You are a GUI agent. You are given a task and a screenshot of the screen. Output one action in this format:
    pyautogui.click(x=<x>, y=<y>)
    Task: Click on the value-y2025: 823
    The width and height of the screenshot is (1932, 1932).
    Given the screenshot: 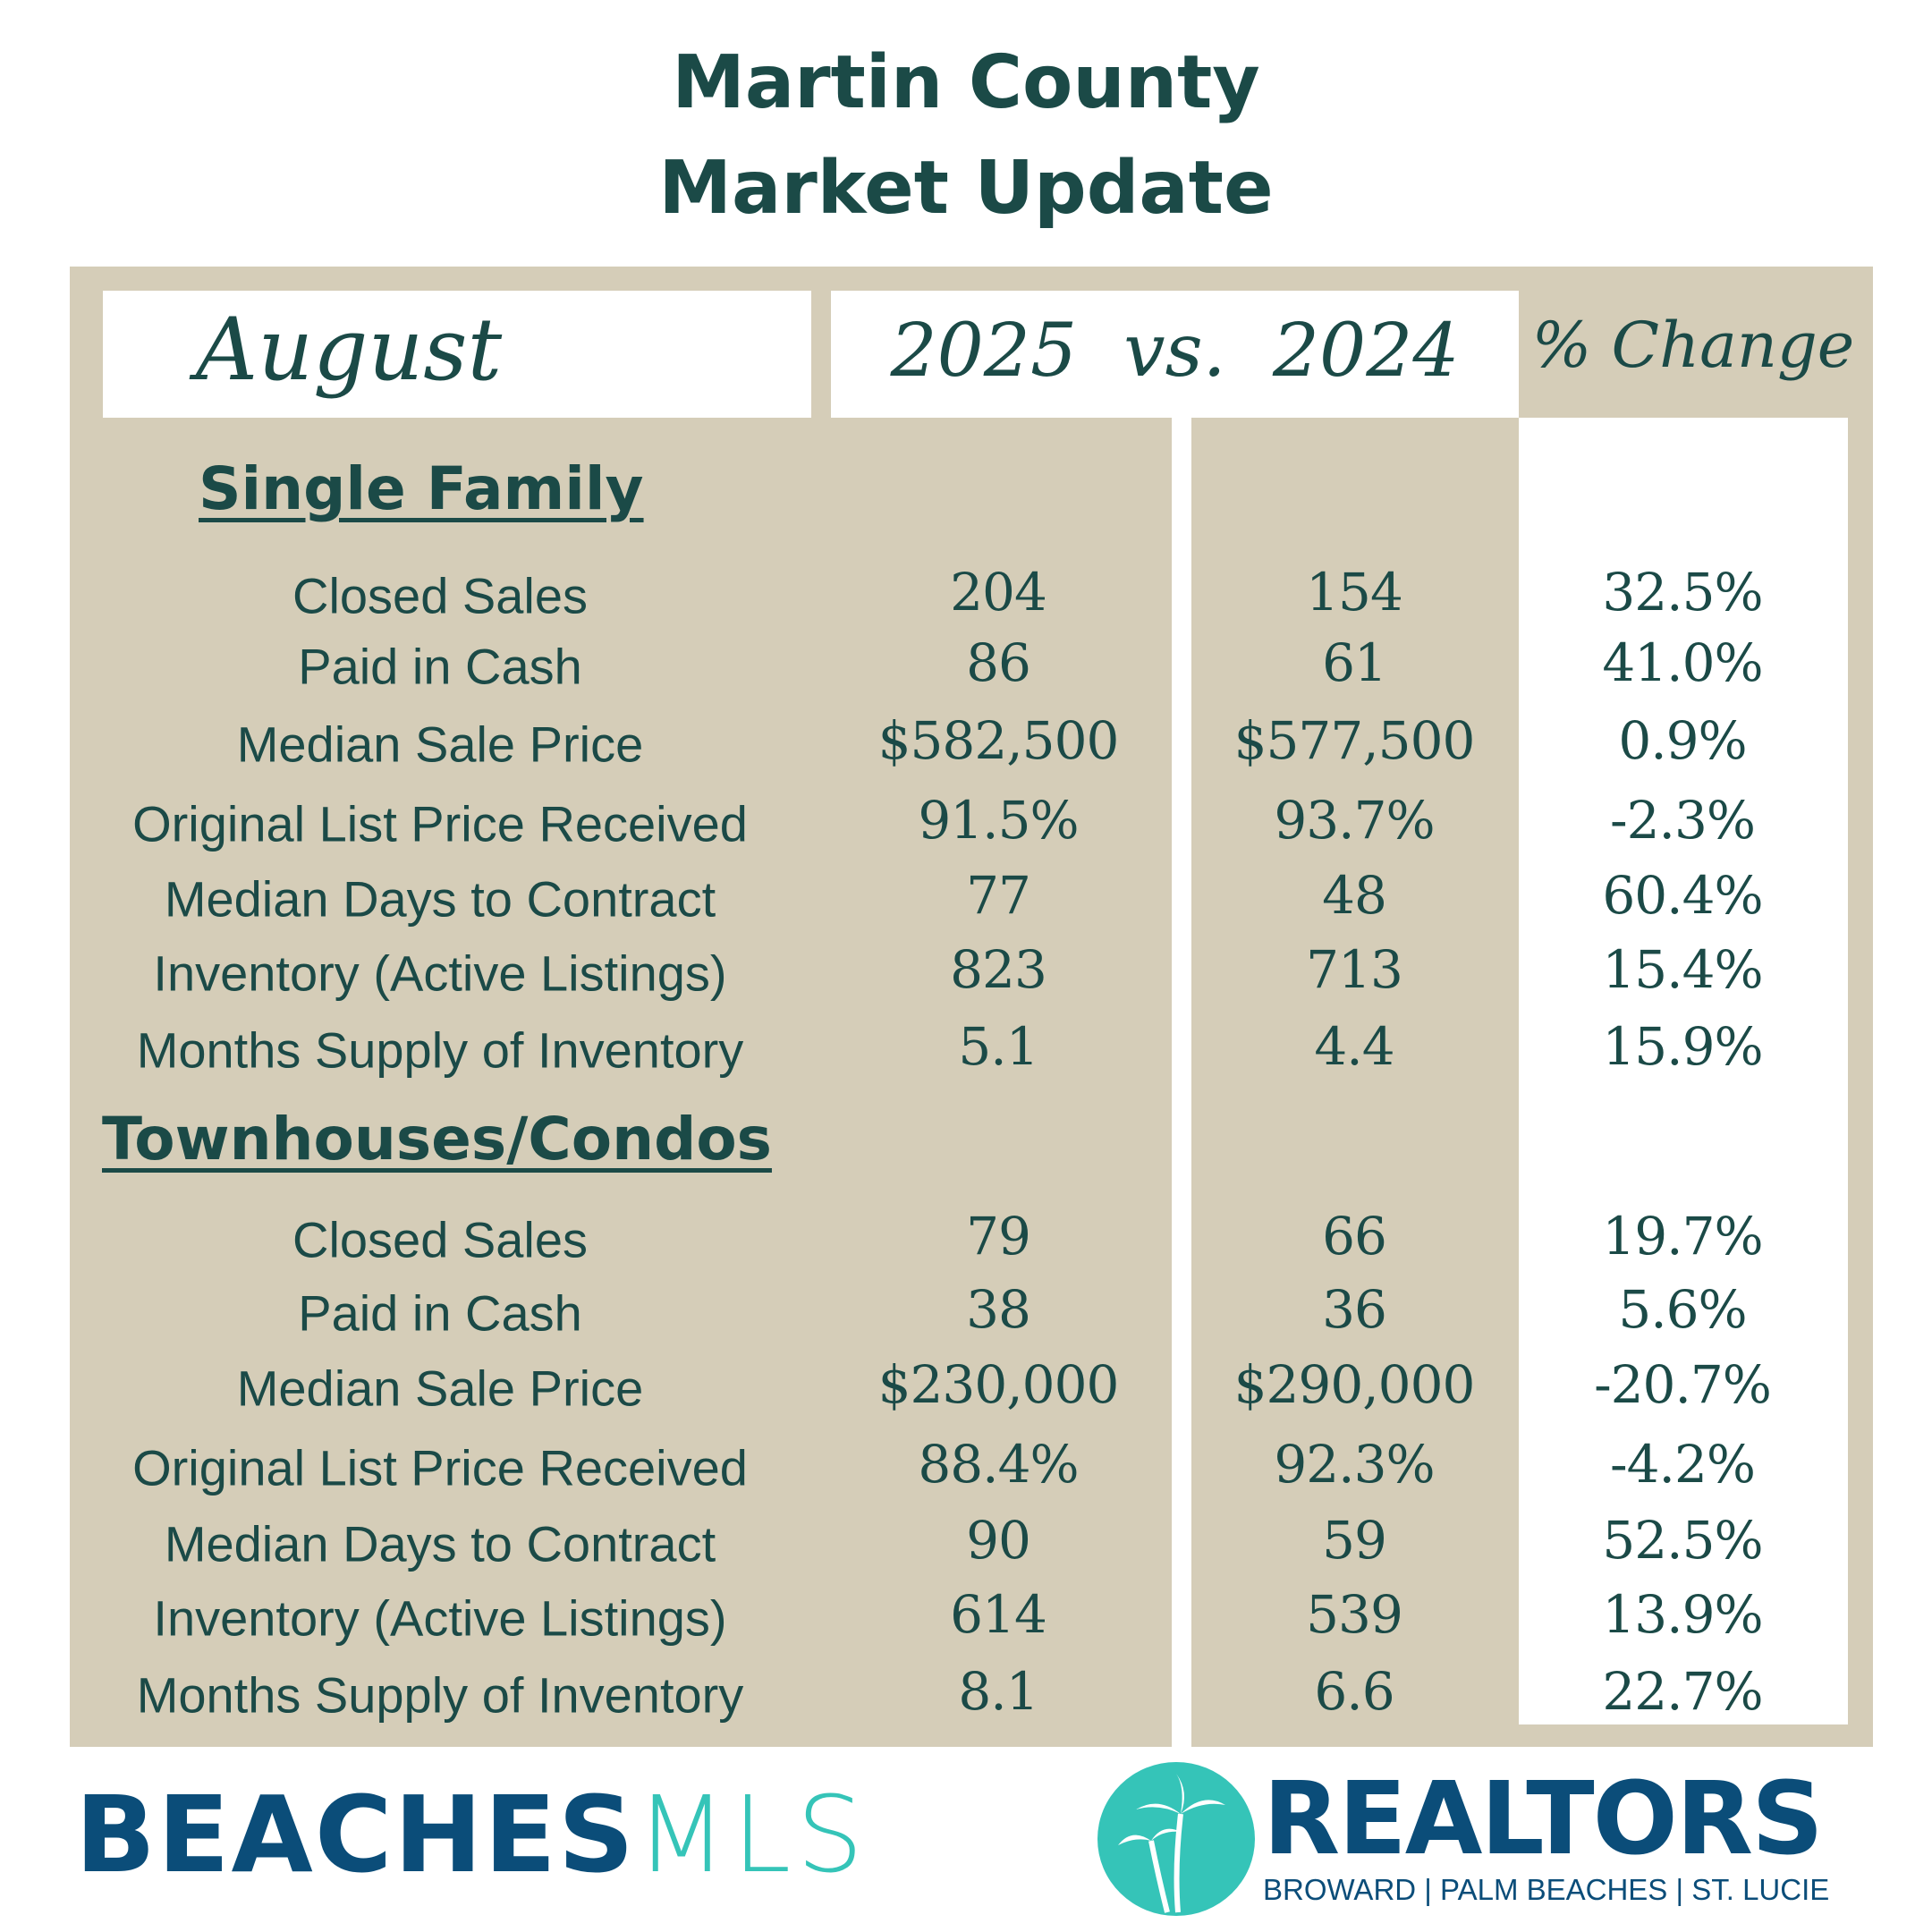 What is the action you would take?
    pyautogui.click(x=998, y=969)
    